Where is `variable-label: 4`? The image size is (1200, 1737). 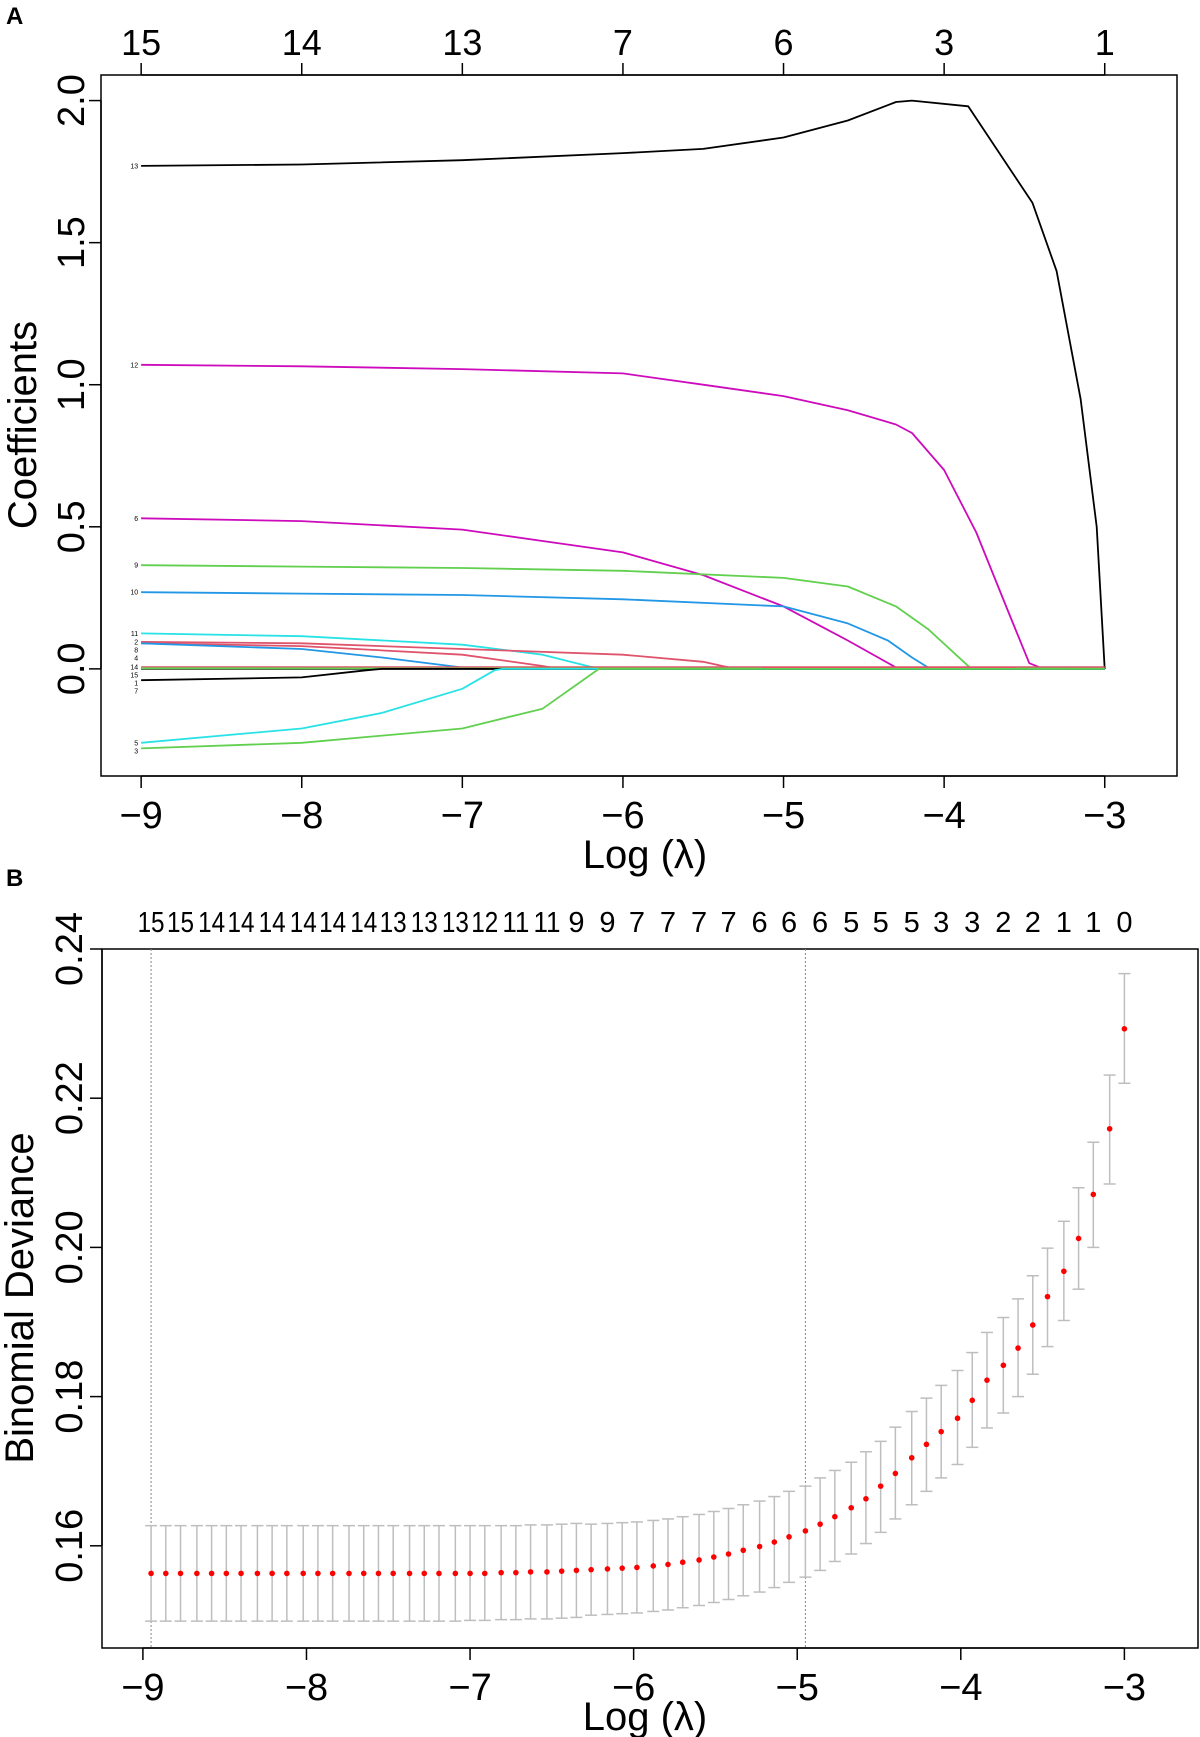 variable-label: 4 is located at coordinates (136, 658).